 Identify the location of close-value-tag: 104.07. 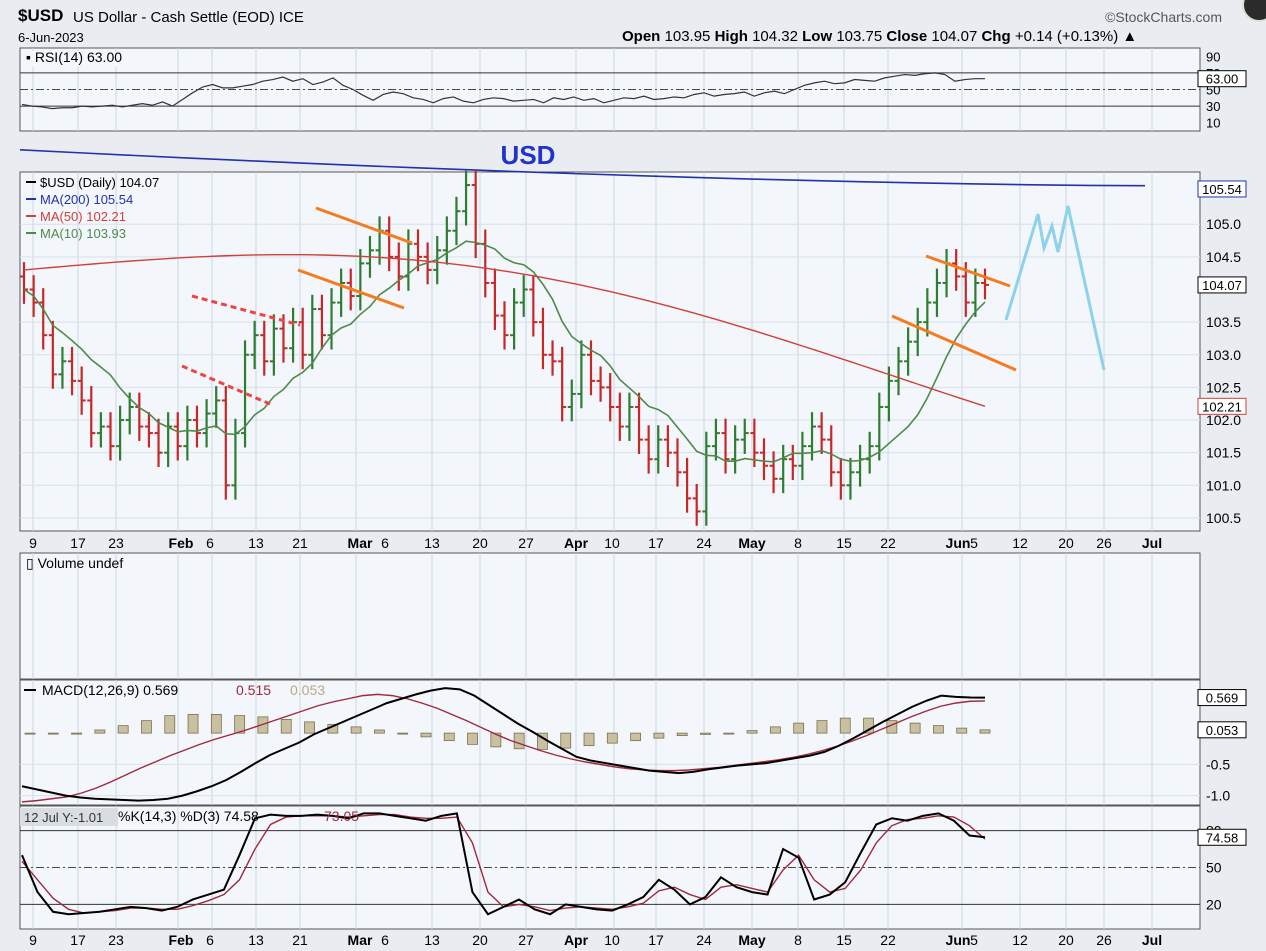
(1222, 285).